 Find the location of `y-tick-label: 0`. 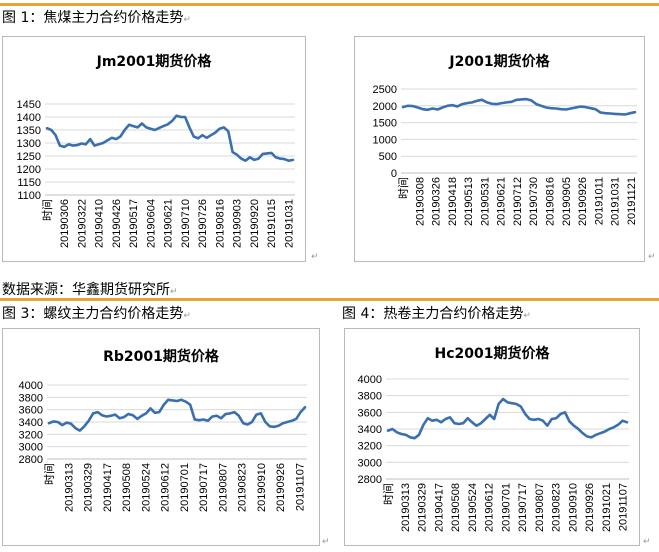

y-tick-label: 0 is located at coordinates (394, 174).